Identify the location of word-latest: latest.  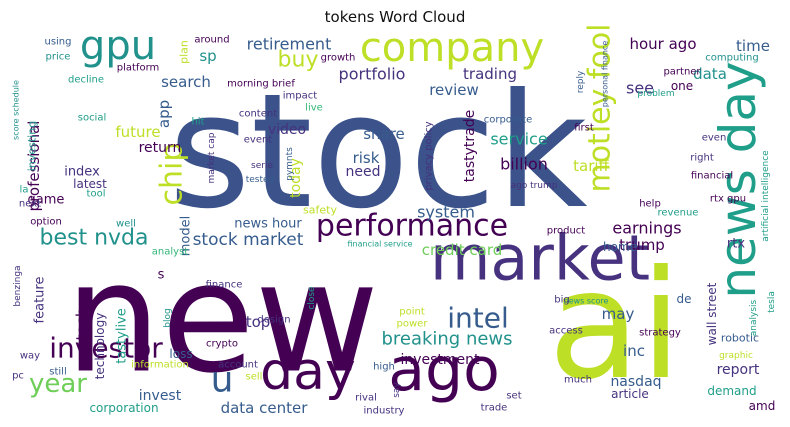
(90, 184).